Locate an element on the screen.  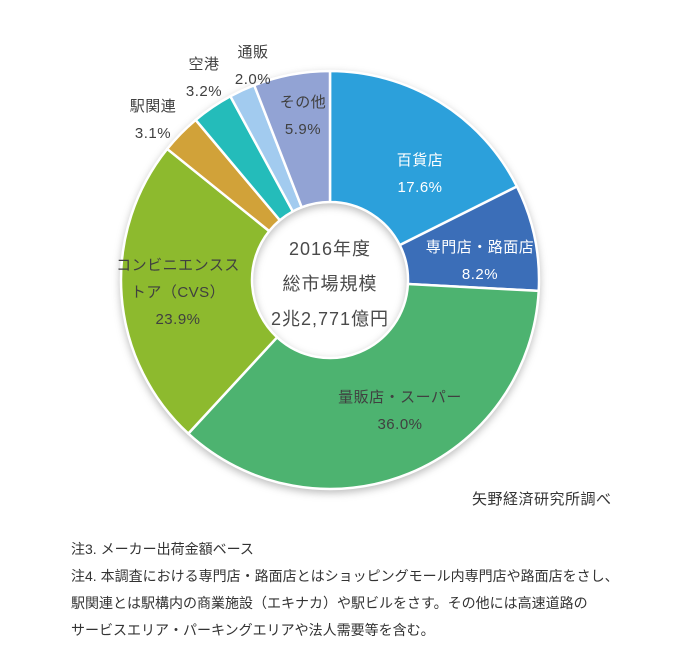
label-others: その他 5.9% is located at coordinates (303, 116).